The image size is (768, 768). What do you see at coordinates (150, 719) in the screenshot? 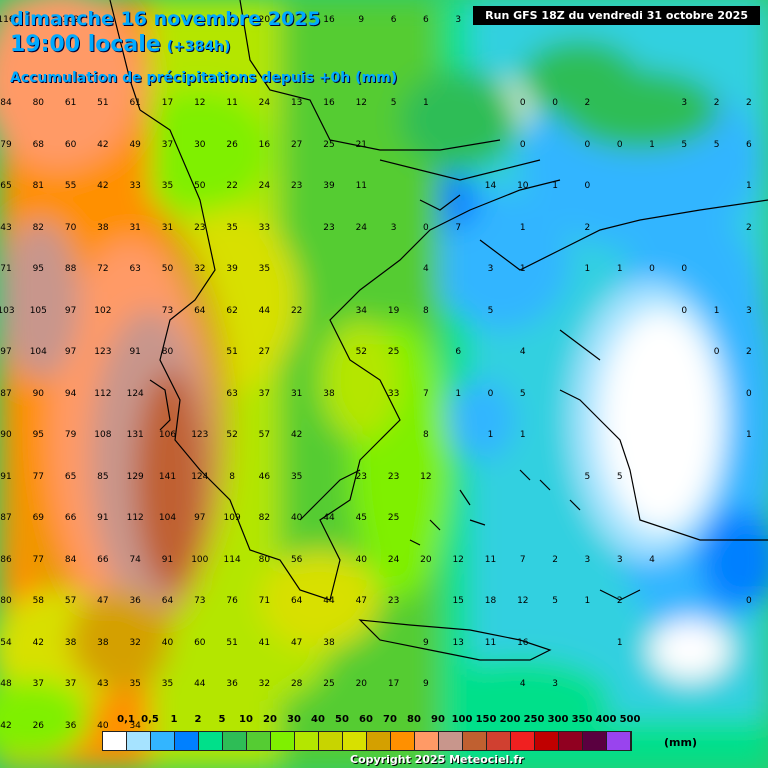
I see `legend-label: 0,5` at bounding box center [150, 719].